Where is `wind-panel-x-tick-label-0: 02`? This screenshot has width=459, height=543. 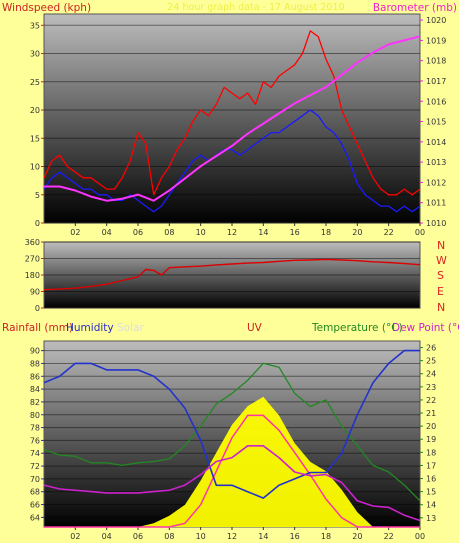 wind-panel-x-tick-label-0: 02 is located at coordinates (75, 232).